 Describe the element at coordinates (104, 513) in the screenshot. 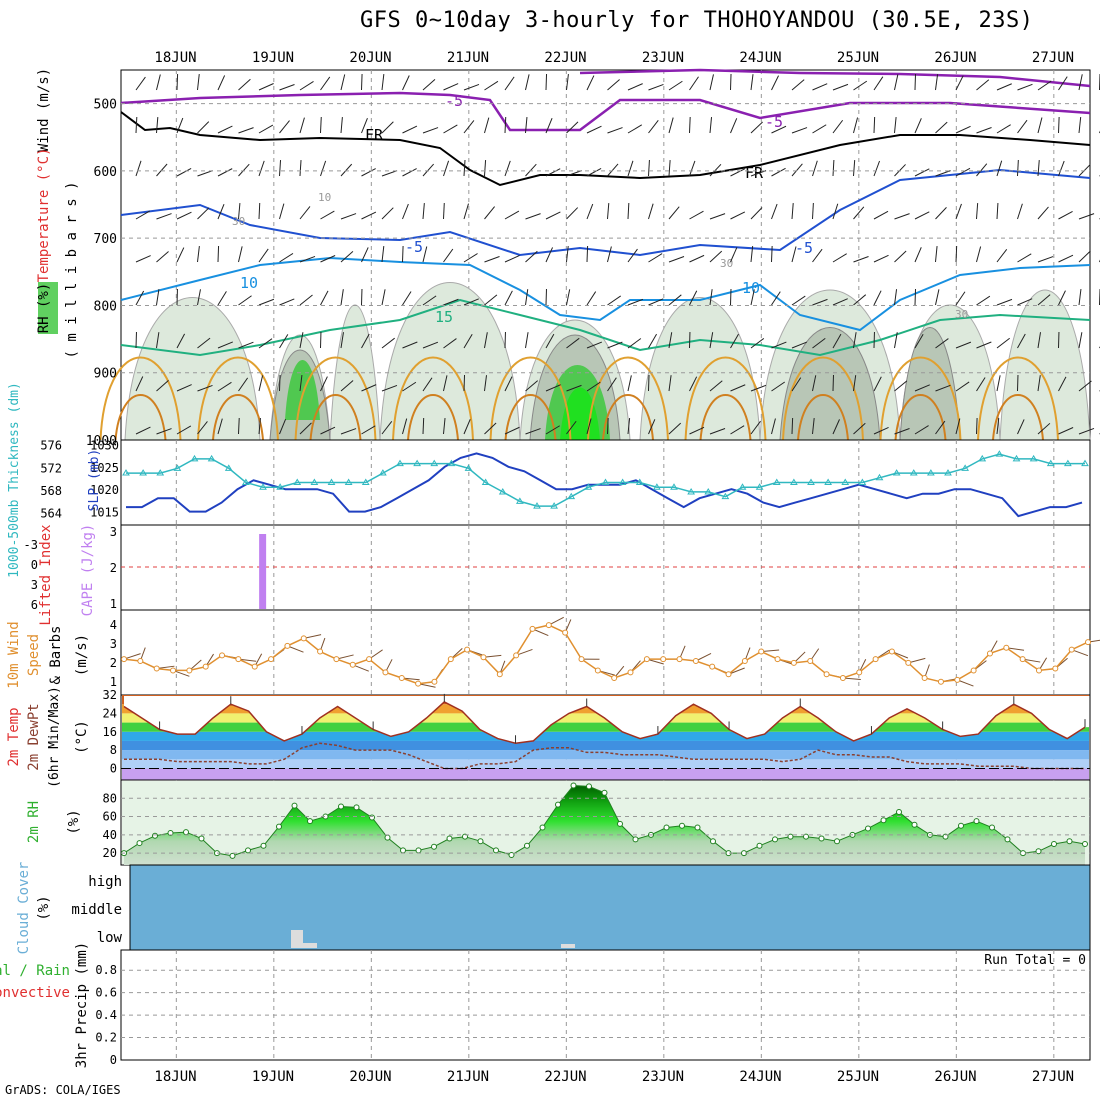

I see `slp-tick: 1015` at that location.